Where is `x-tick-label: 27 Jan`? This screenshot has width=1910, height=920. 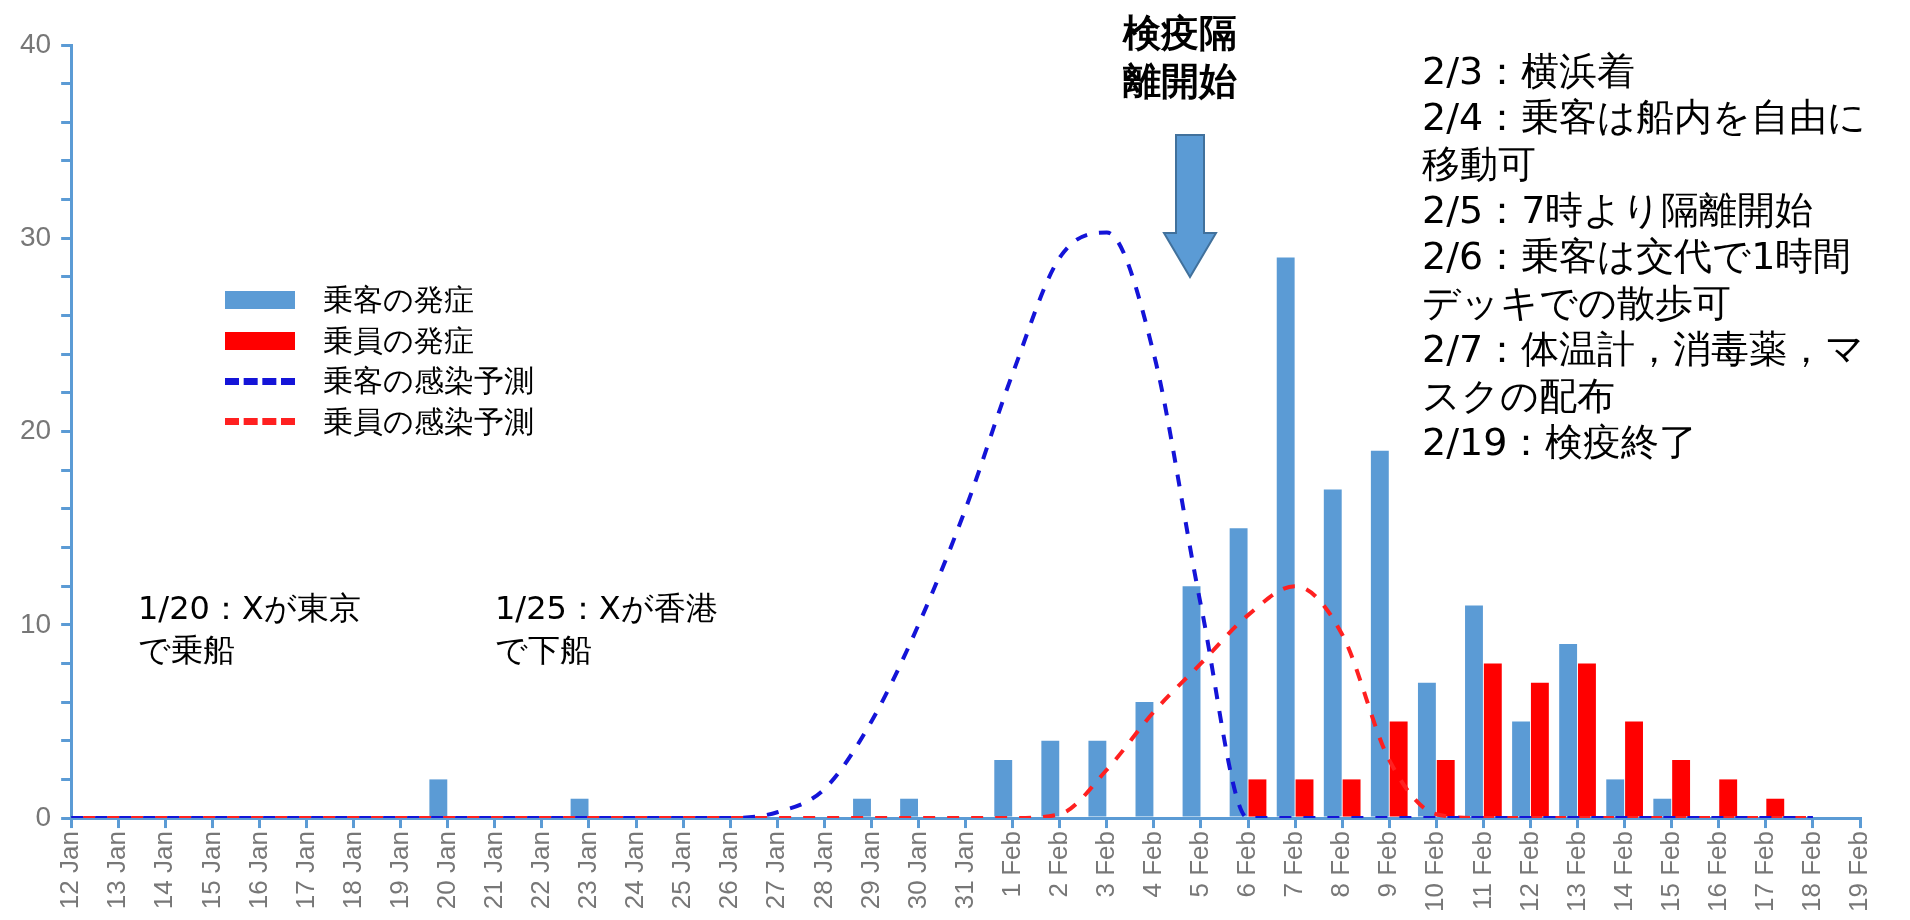
x-tick-label: 27 Jan is located at coordinates (775, 870).